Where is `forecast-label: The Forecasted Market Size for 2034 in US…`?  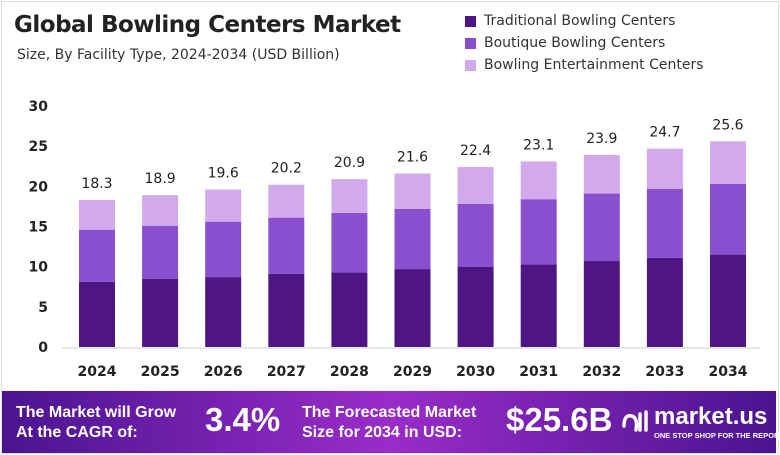 forecast-label: The Forecasted Market Size for 2034 in US… is located at coordinates (389, 423).